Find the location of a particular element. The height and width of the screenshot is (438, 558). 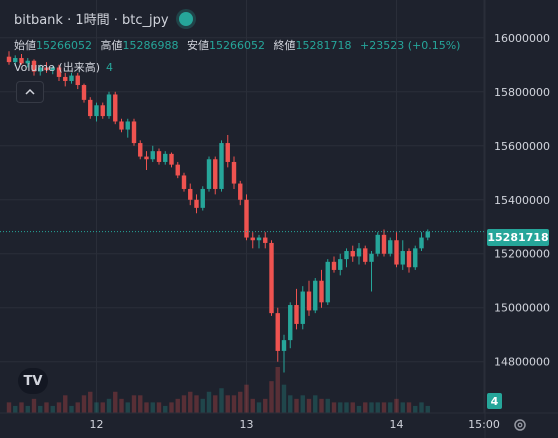

open-label: 始値 is located at coordinates (25, 45).